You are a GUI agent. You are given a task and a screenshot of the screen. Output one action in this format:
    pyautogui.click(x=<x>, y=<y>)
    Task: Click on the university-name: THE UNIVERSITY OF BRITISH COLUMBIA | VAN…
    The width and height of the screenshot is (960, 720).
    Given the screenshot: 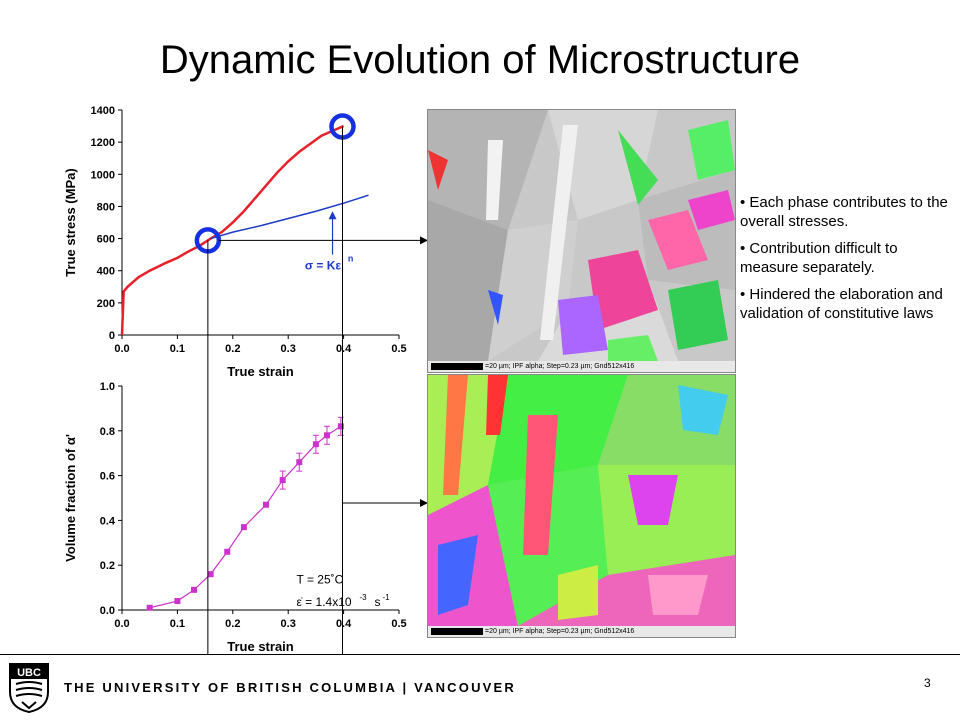 What is the action you would take?
    pyautogui.click(x=290, y=687)
    